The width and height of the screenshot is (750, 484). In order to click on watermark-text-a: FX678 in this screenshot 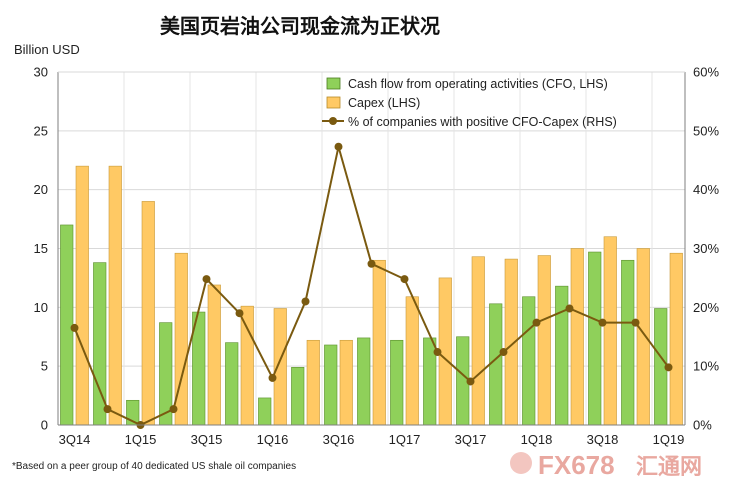, I will do `click(576, 465)`.